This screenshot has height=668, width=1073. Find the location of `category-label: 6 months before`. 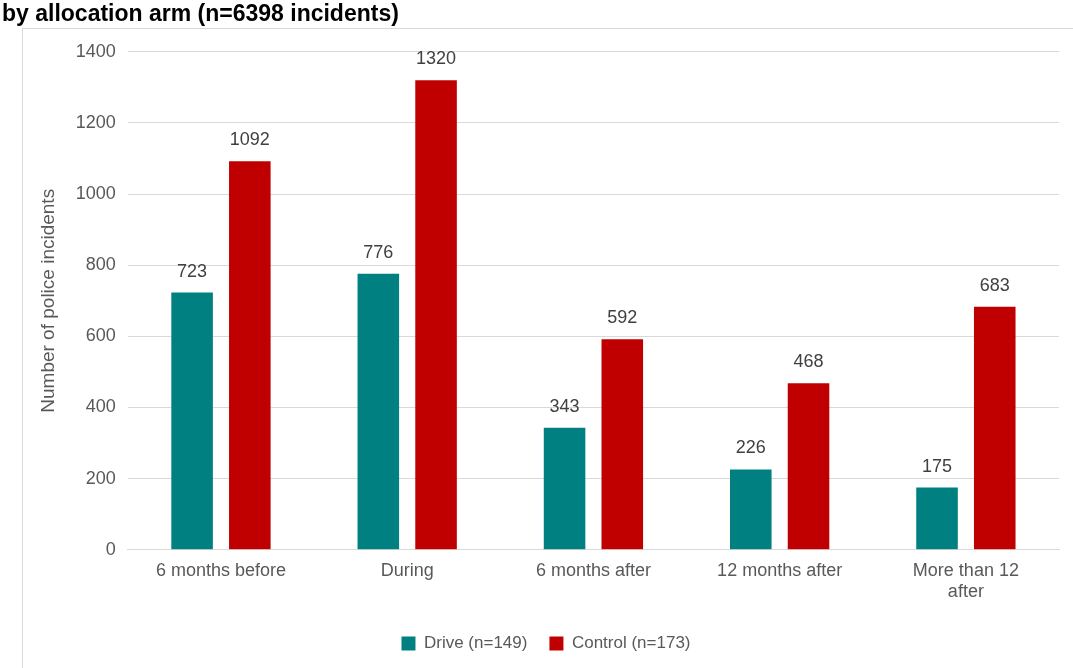

category-label: 6 months before is located at coordinates (220, 569).